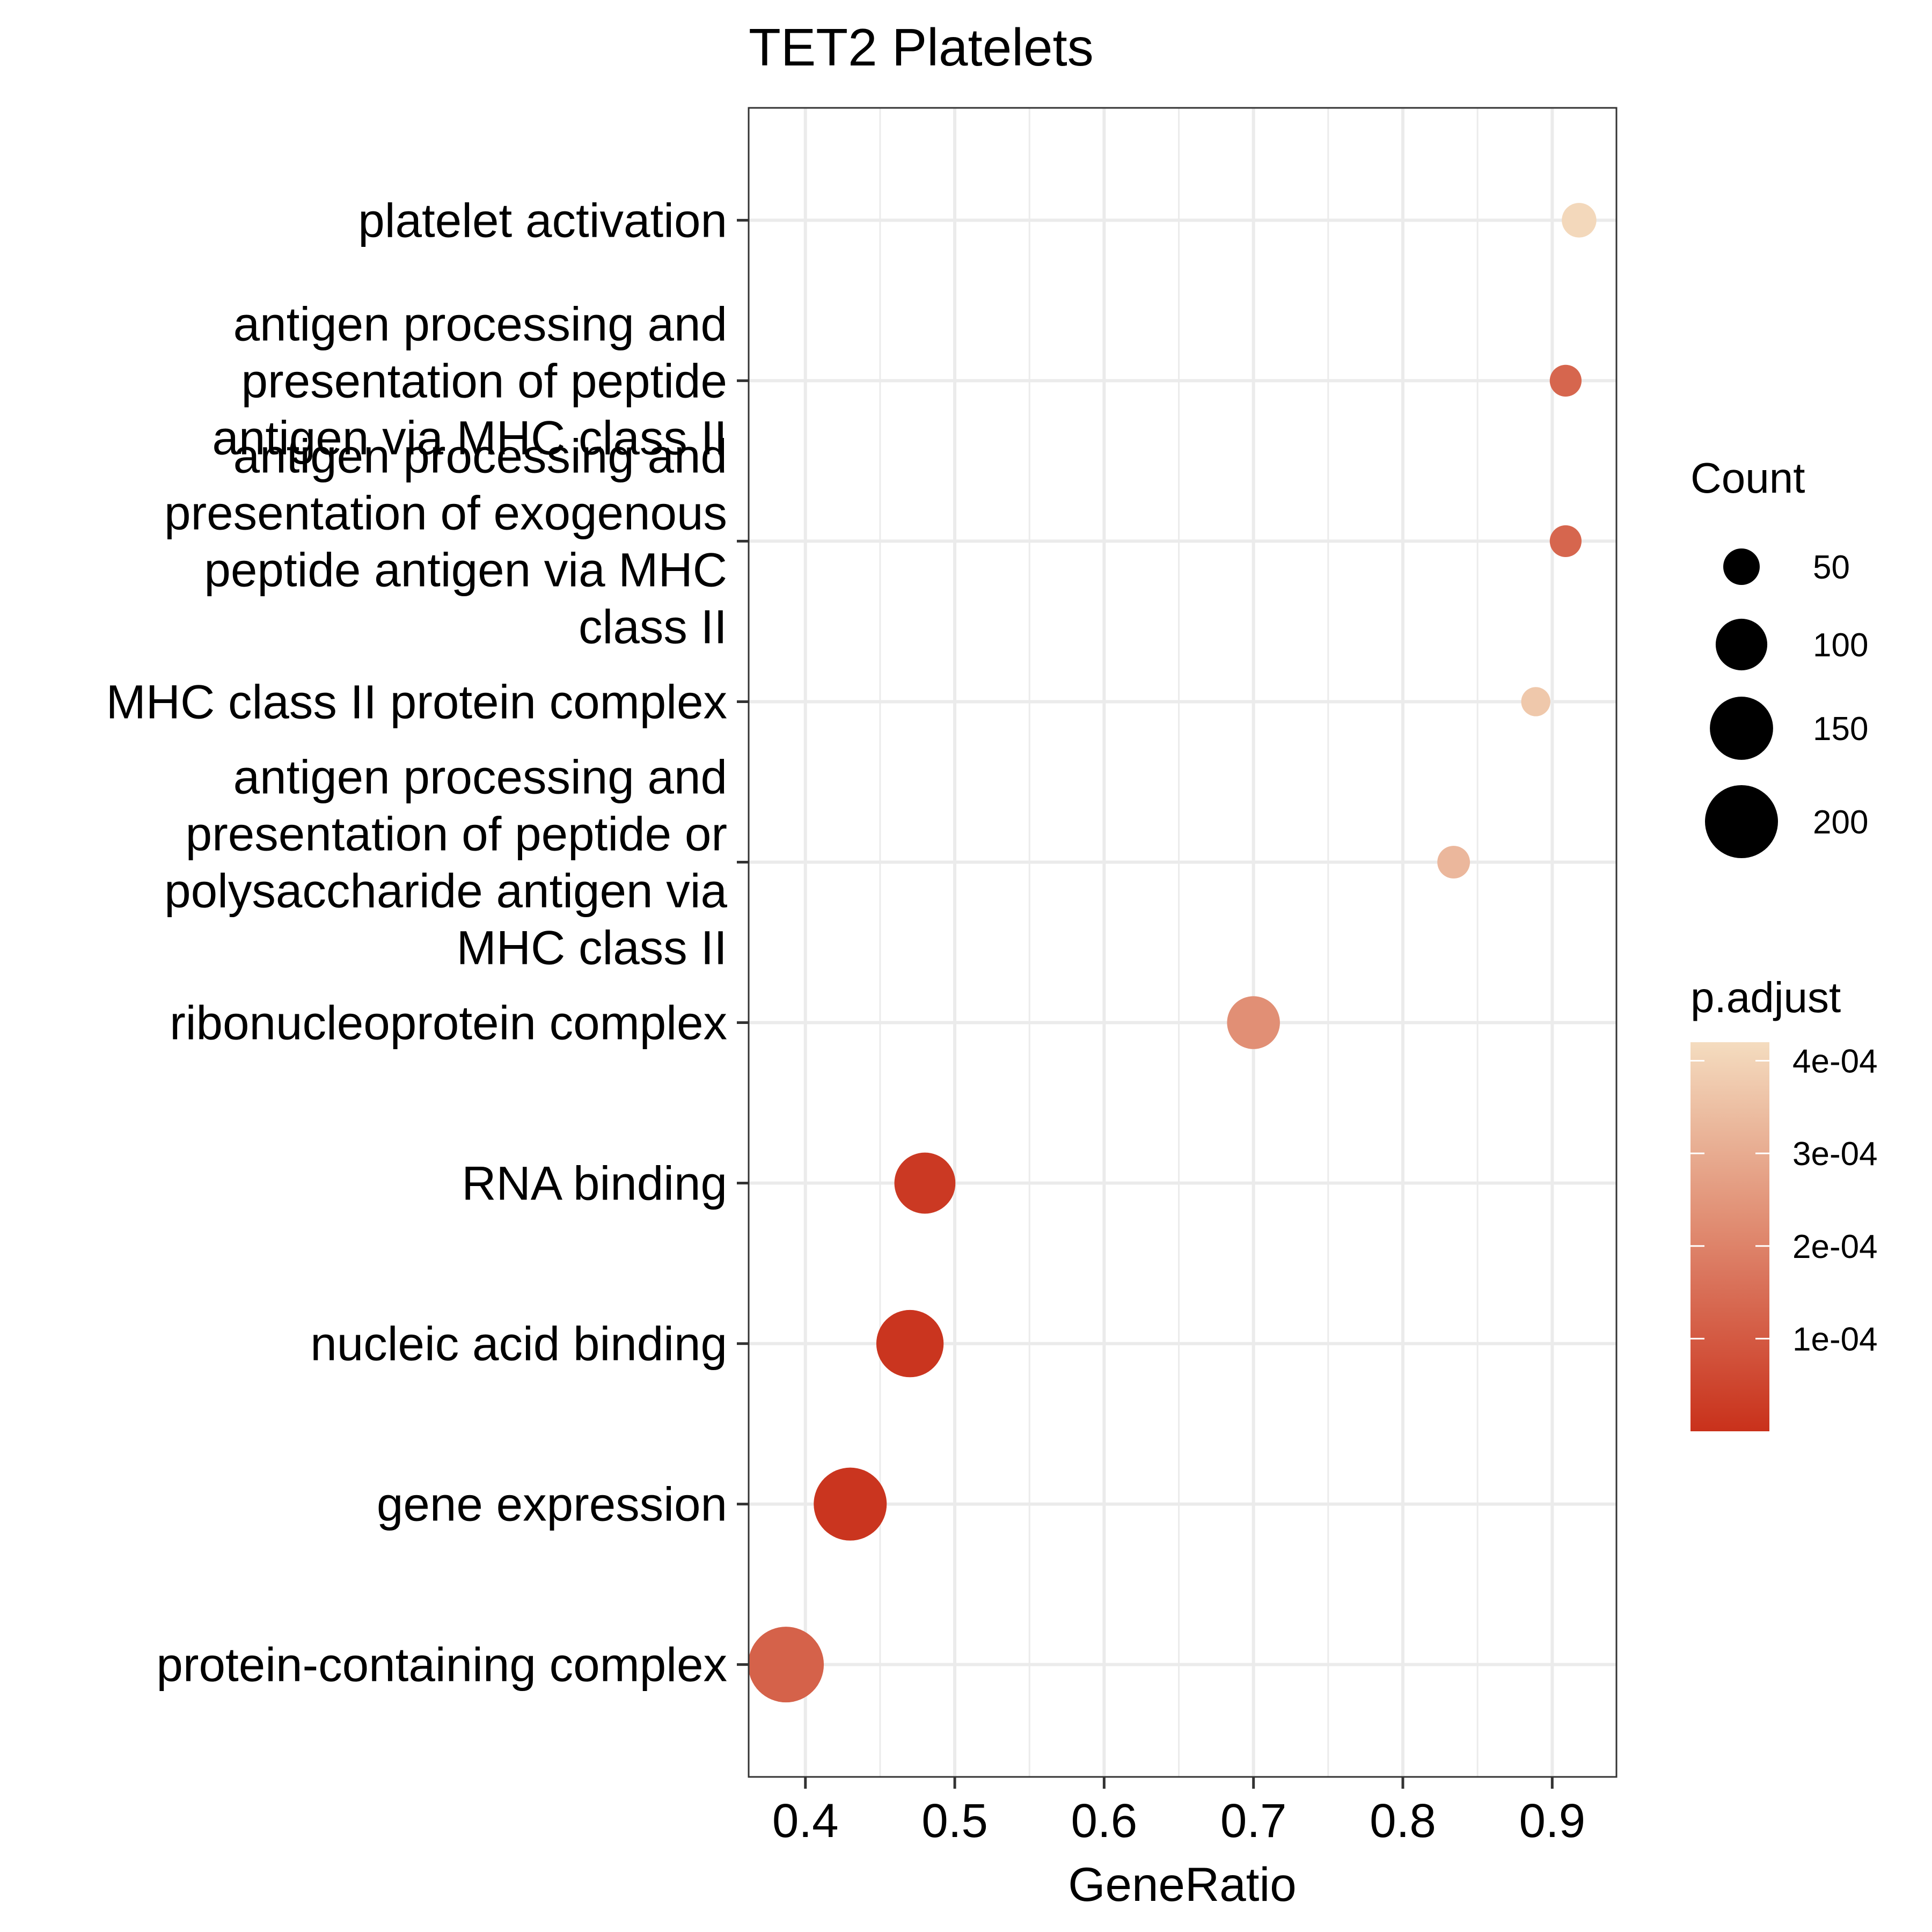 This screenshot has width=1932, height=1932. Describe the element at coordinates (1835, 1154) in the screenshot. I see `colorbar-label: 3e-04` at that location.